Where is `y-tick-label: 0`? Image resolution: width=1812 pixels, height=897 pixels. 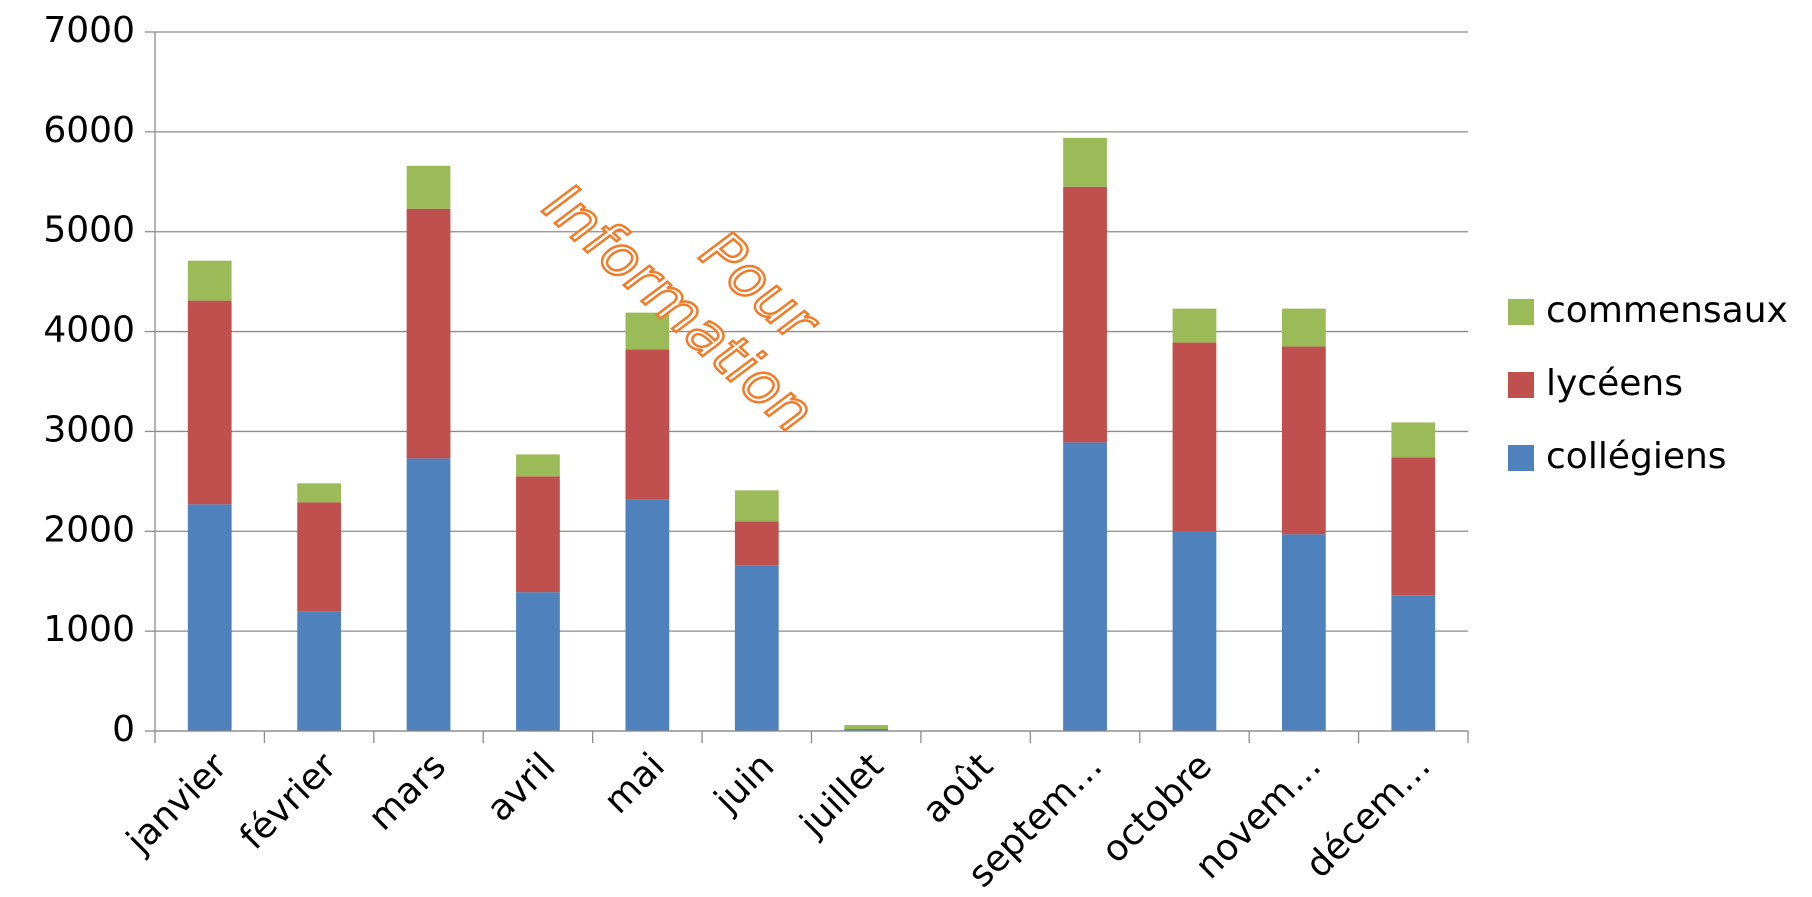 y-tick-label: 0 is located at coordinates (123, 729).